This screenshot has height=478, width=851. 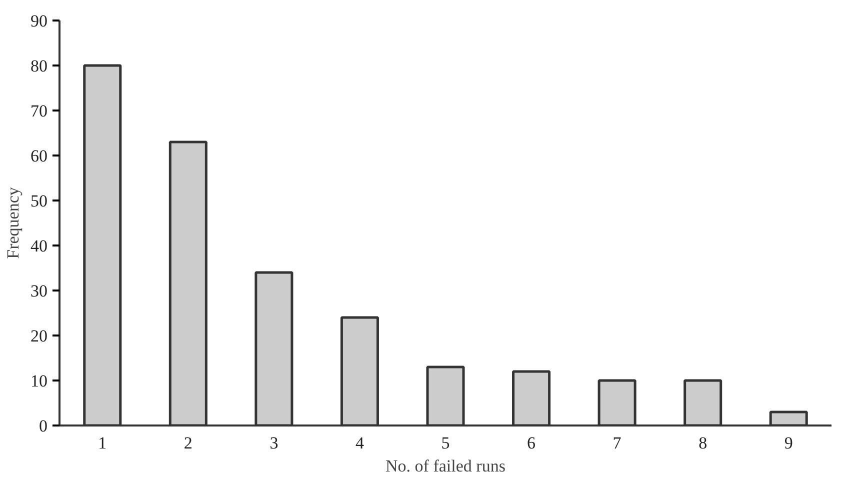 I want to click on x-tick-label: 7, so click(x=617, y=443).